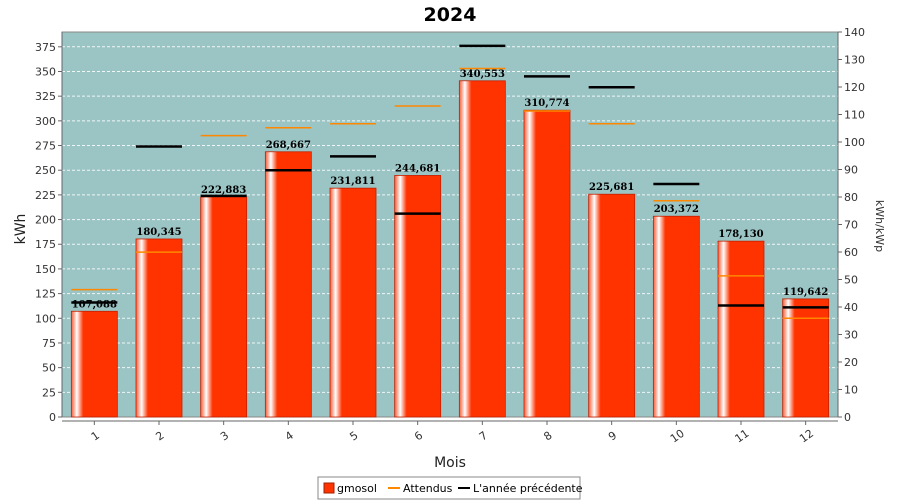 This screenshot has width=900, height=500. What do you see at coordinates (45, 96) in the screenshot?
I see `y-tick-label: 325` at bounding box center [45, 96].